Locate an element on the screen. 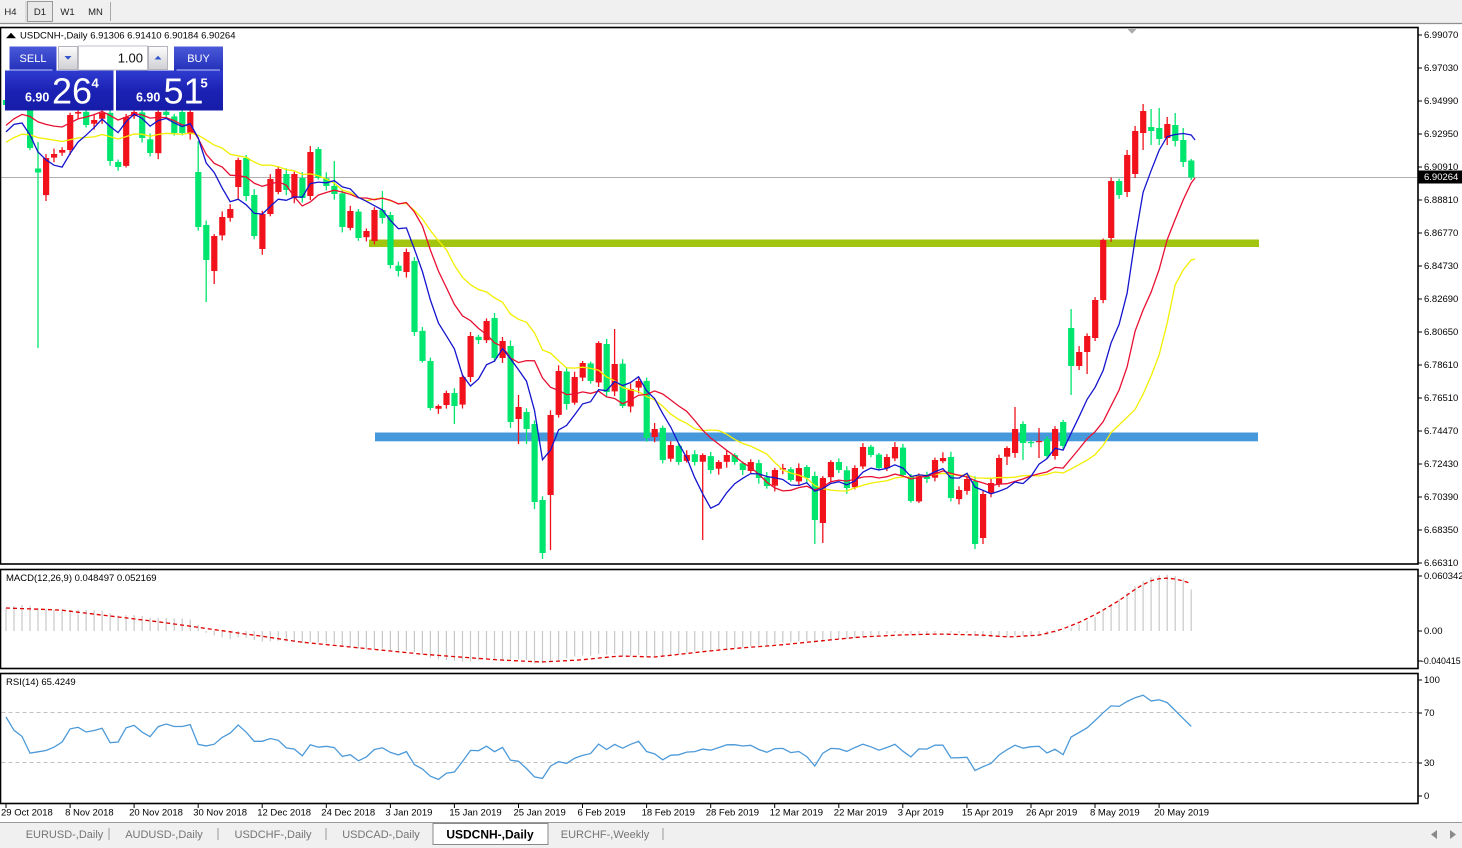  svg-text: 22 Mar 2019 is located at coordinates (860, 813).